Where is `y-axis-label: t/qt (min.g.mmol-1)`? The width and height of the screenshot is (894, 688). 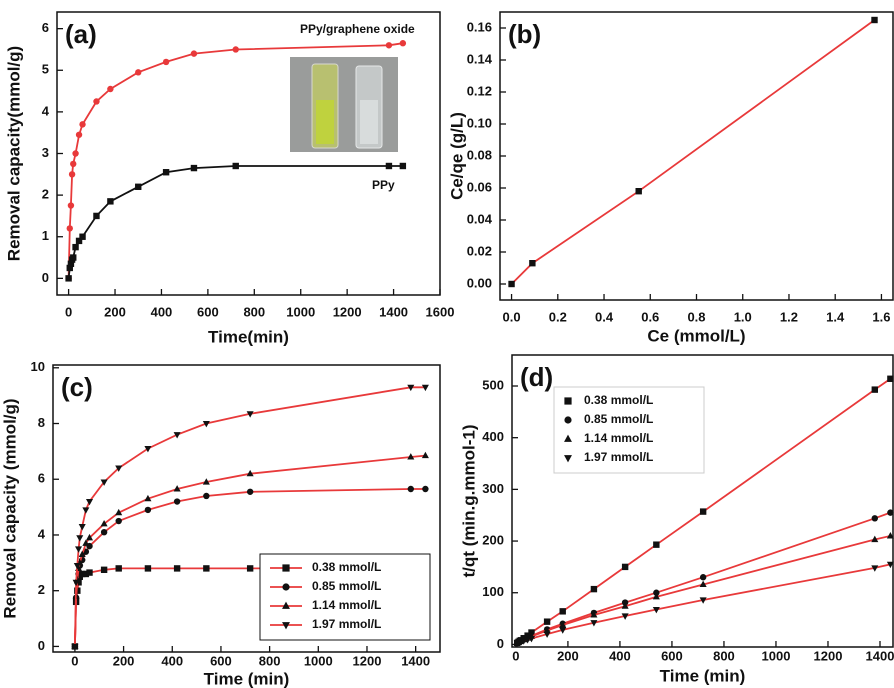 y-axis-label: t/qt (min.g.mmol-1) is located at coordinates (468, 501).